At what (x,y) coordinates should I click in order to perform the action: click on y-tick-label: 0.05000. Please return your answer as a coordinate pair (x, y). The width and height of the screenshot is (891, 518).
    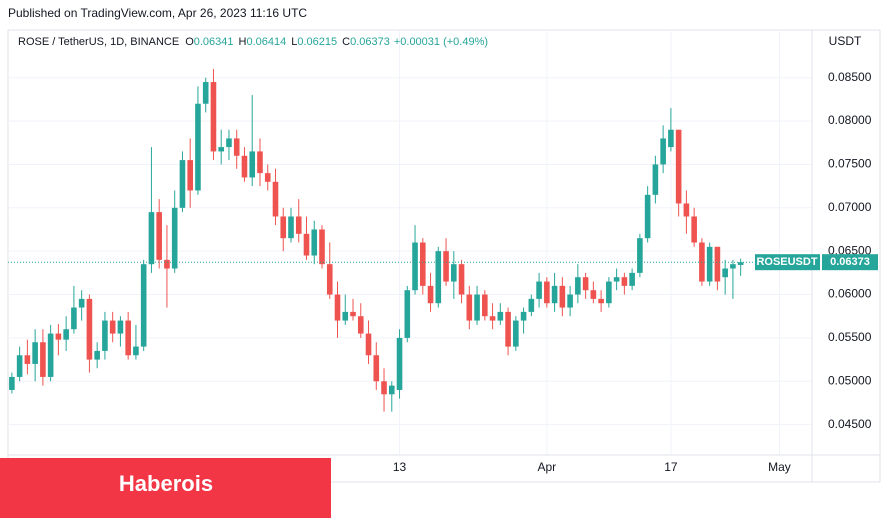
    Looking at the image, I should click on (850, 380).